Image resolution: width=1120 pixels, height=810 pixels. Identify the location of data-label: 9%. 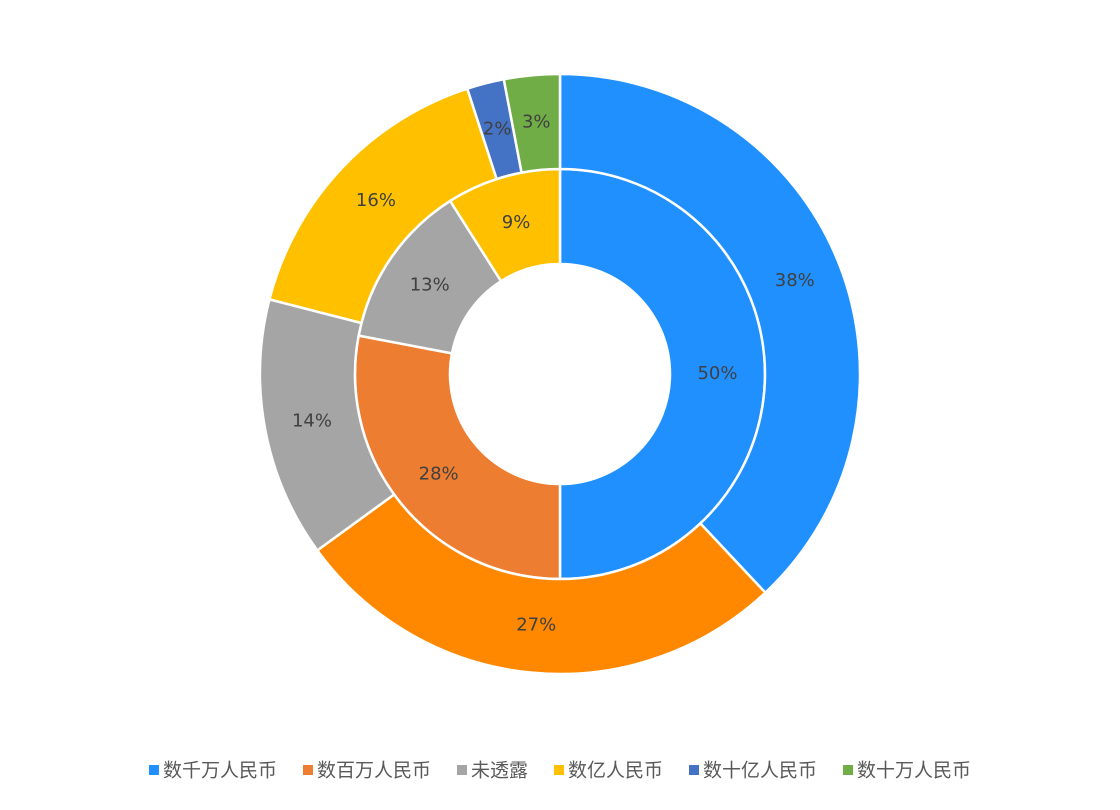
(516, 222).